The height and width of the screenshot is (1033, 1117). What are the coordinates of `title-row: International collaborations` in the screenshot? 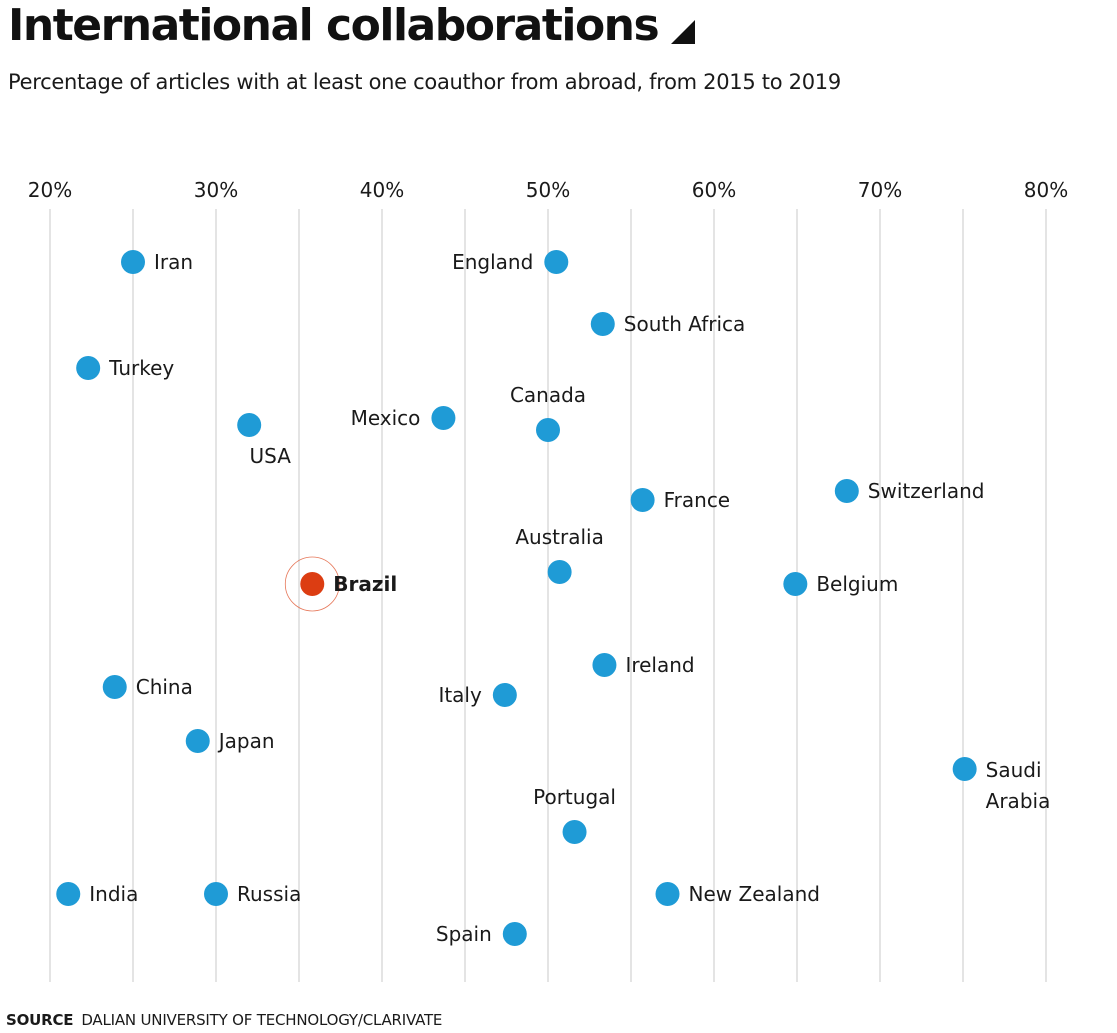 It's located at (352, 26).